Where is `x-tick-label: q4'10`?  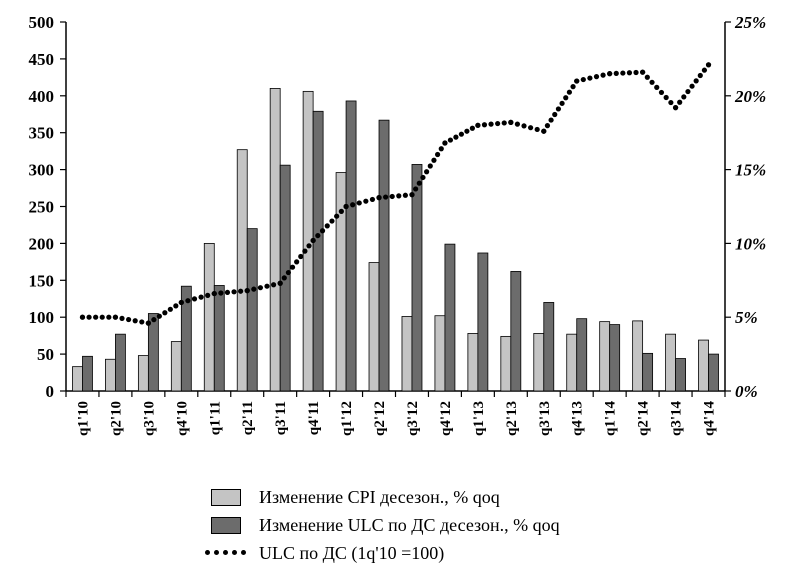
x-tick-label: q4'10 is located at coordinates (182, 418).